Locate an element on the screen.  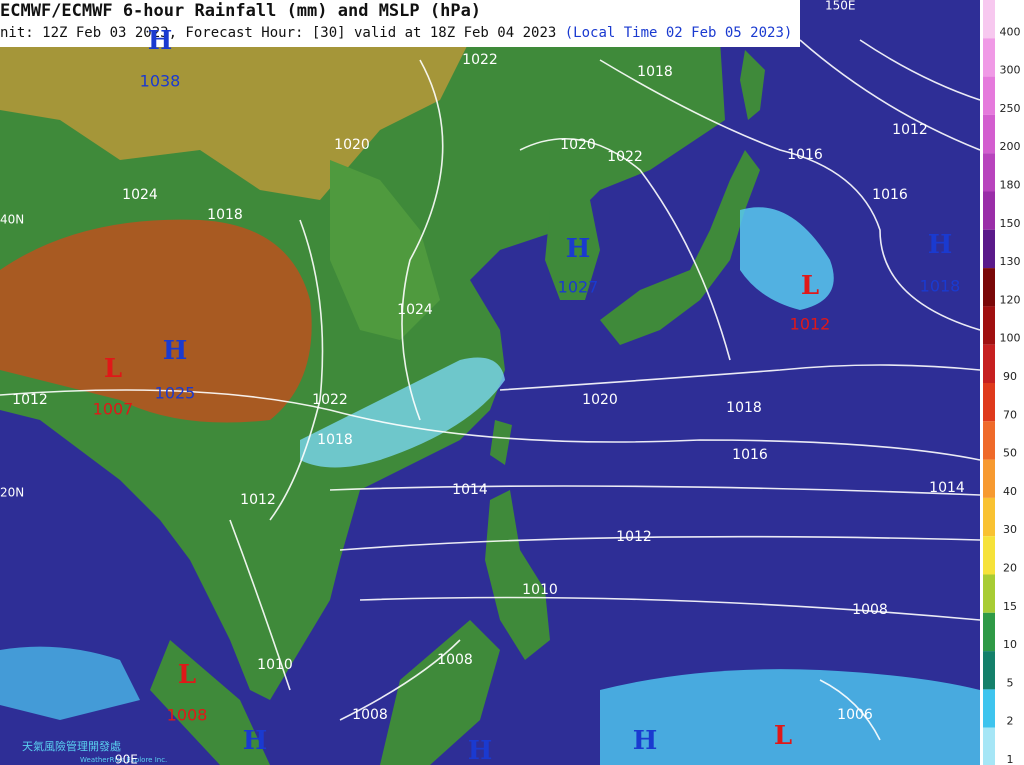
colorbar-label: 180 is located at coordinates (1010, 185).